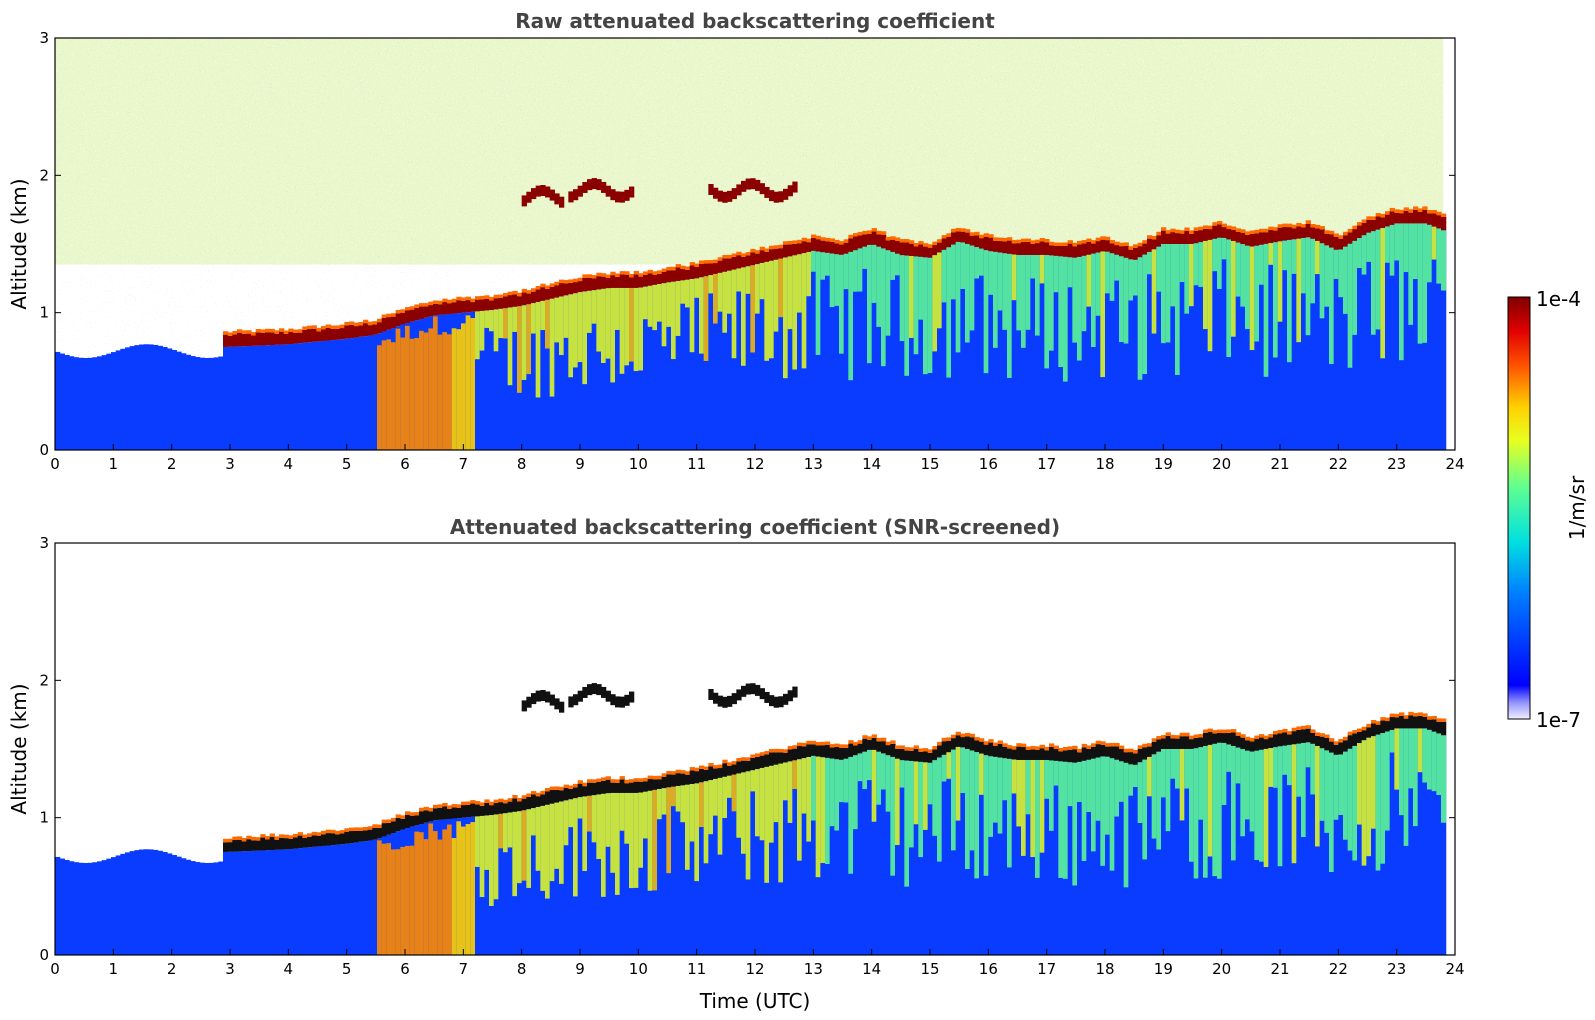  I want to click on x-tick-label: 9, so click(580, 969).